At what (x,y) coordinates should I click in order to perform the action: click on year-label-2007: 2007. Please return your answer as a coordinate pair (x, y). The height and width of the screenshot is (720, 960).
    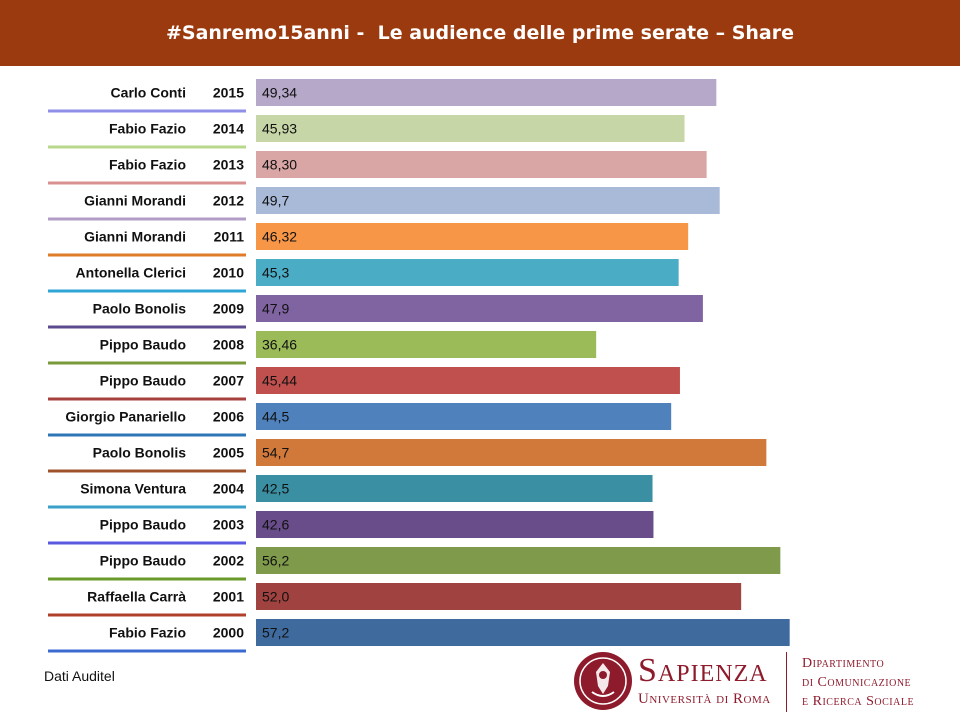
    Looking at the image, I should click on (228, 381).